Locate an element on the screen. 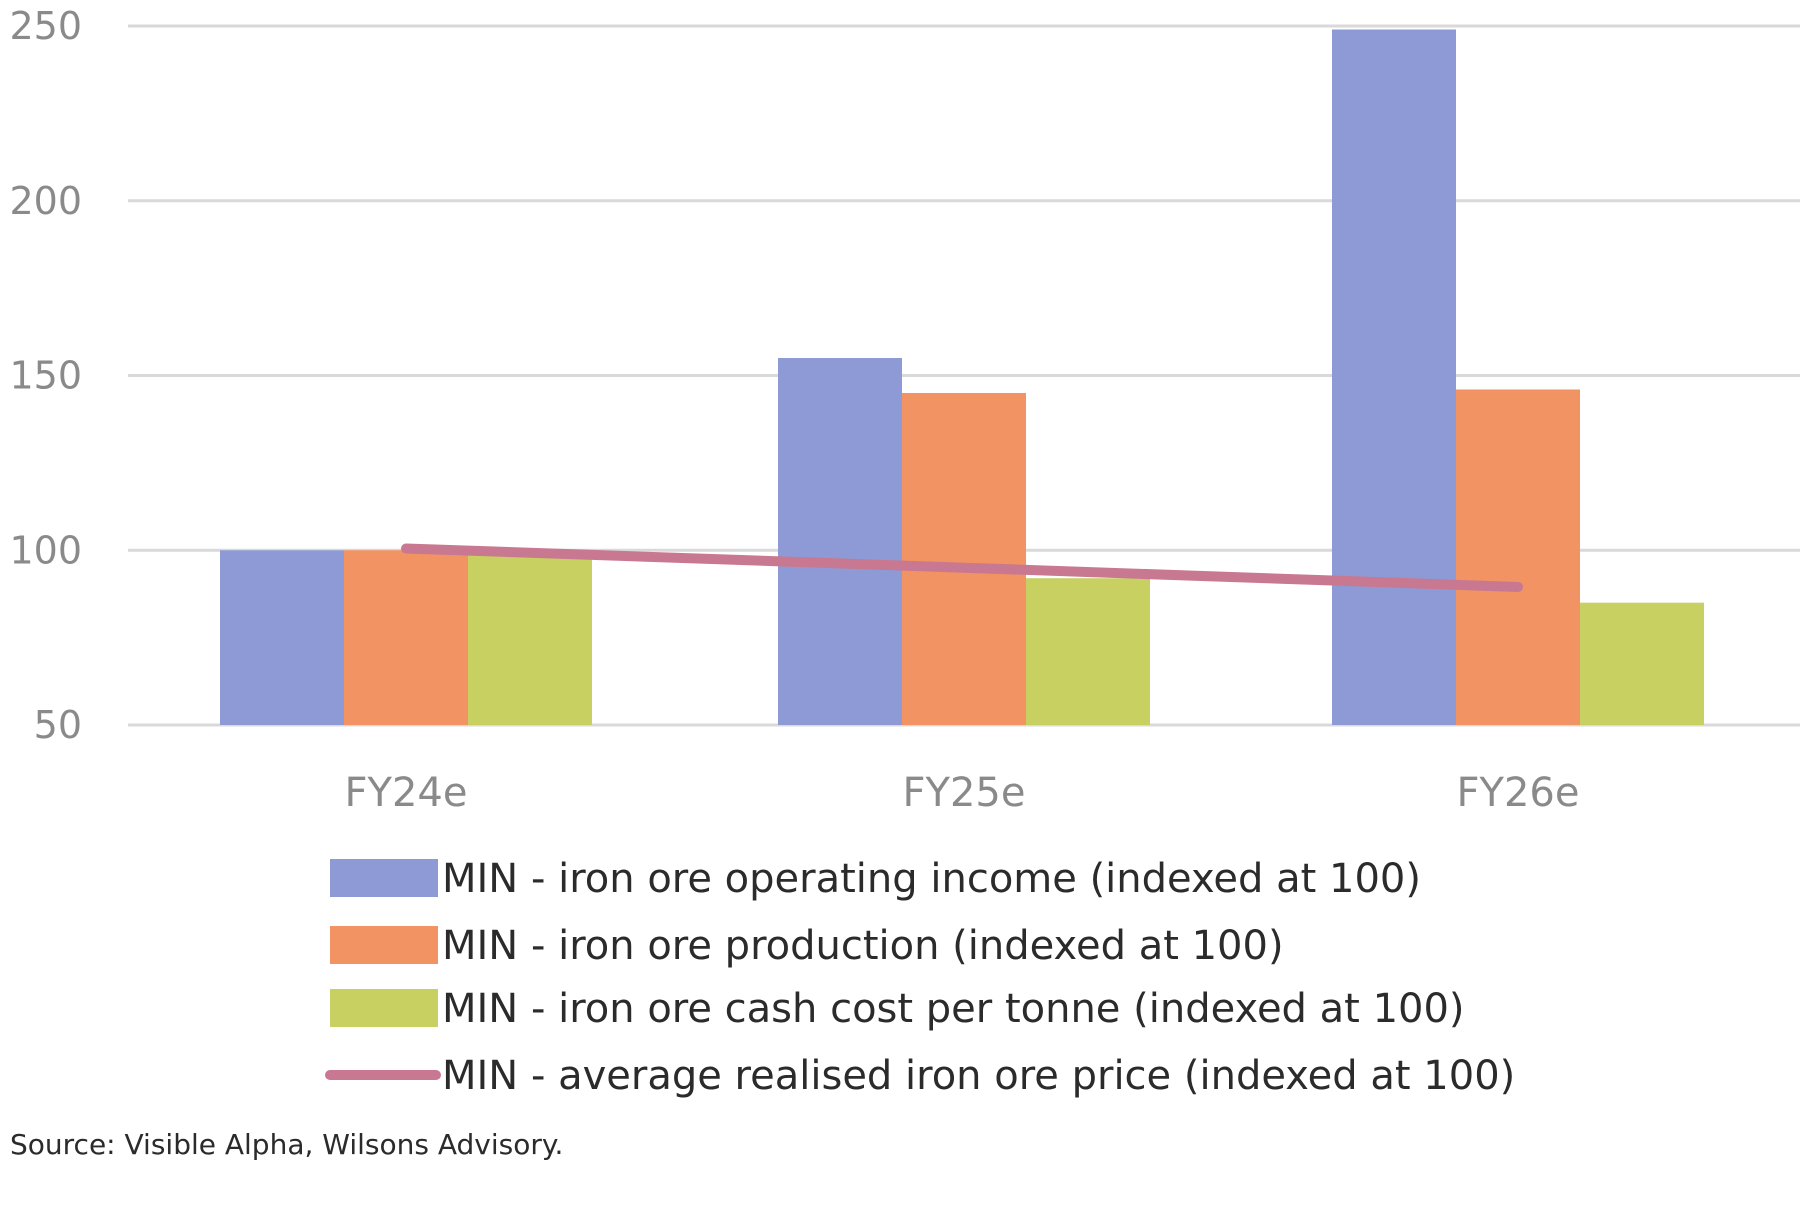 This screenshot has width=1800, height=1207. y-tick-label: 150 is located at coordinates (45, 376).